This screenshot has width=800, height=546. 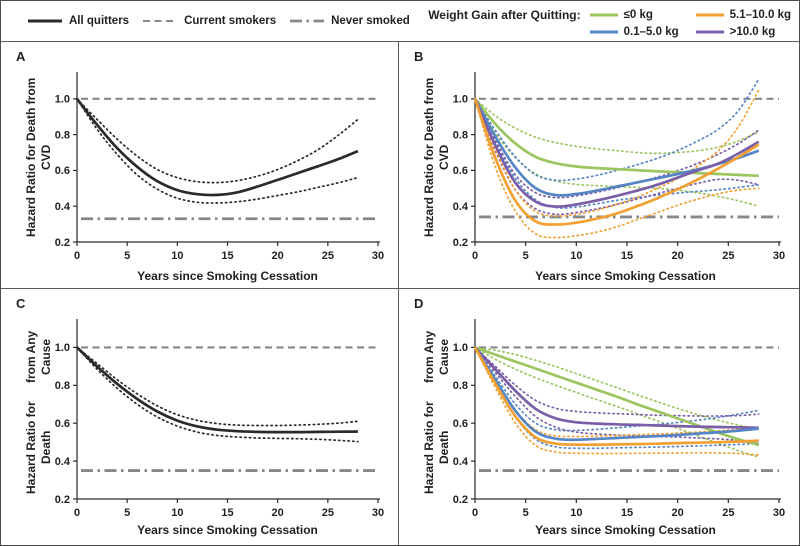 I want to click on 0-1-5kg-line-icon, so click(x=603, y=31).